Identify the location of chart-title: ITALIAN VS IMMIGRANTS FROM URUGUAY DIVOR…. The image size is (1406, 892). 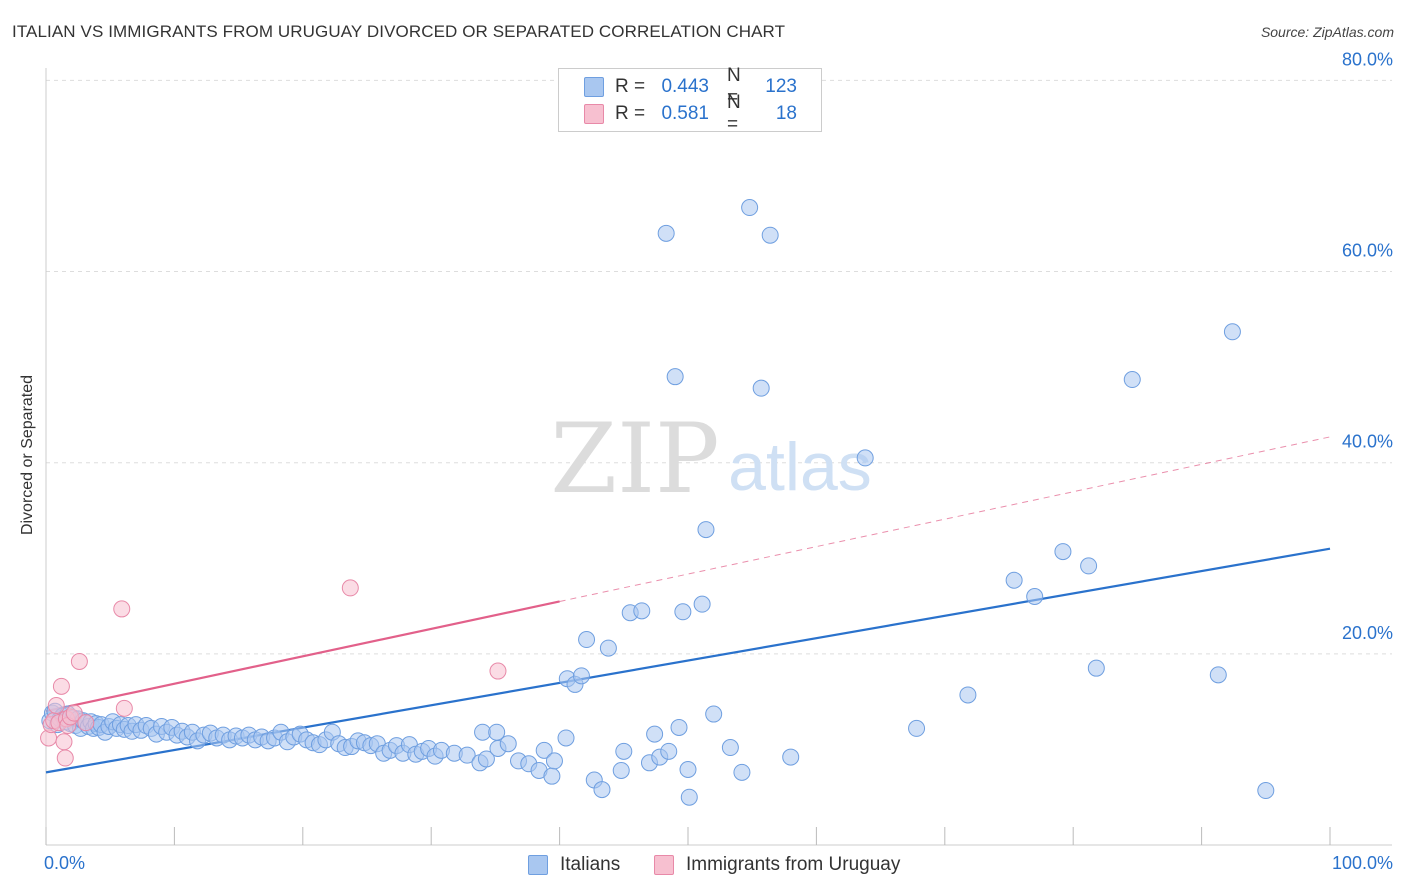
(399, 31).